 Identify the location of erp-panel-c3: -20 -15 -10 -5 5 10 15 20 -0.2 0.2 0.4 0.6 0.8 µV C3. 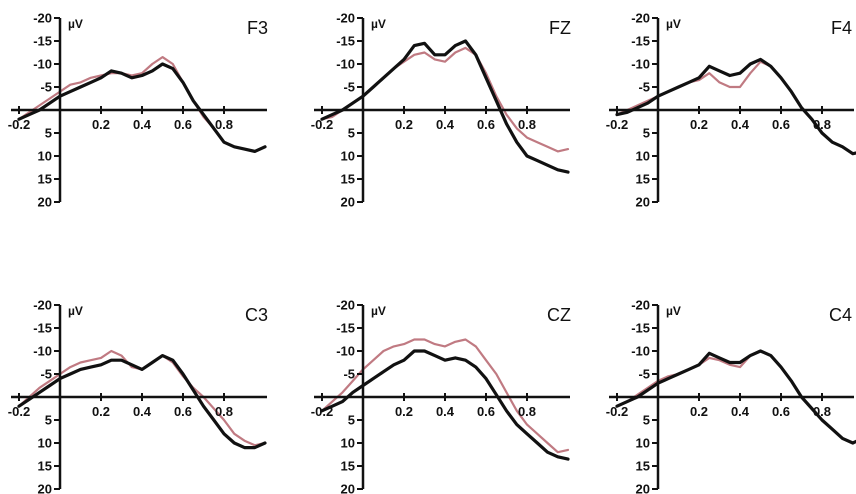
(138, 396).